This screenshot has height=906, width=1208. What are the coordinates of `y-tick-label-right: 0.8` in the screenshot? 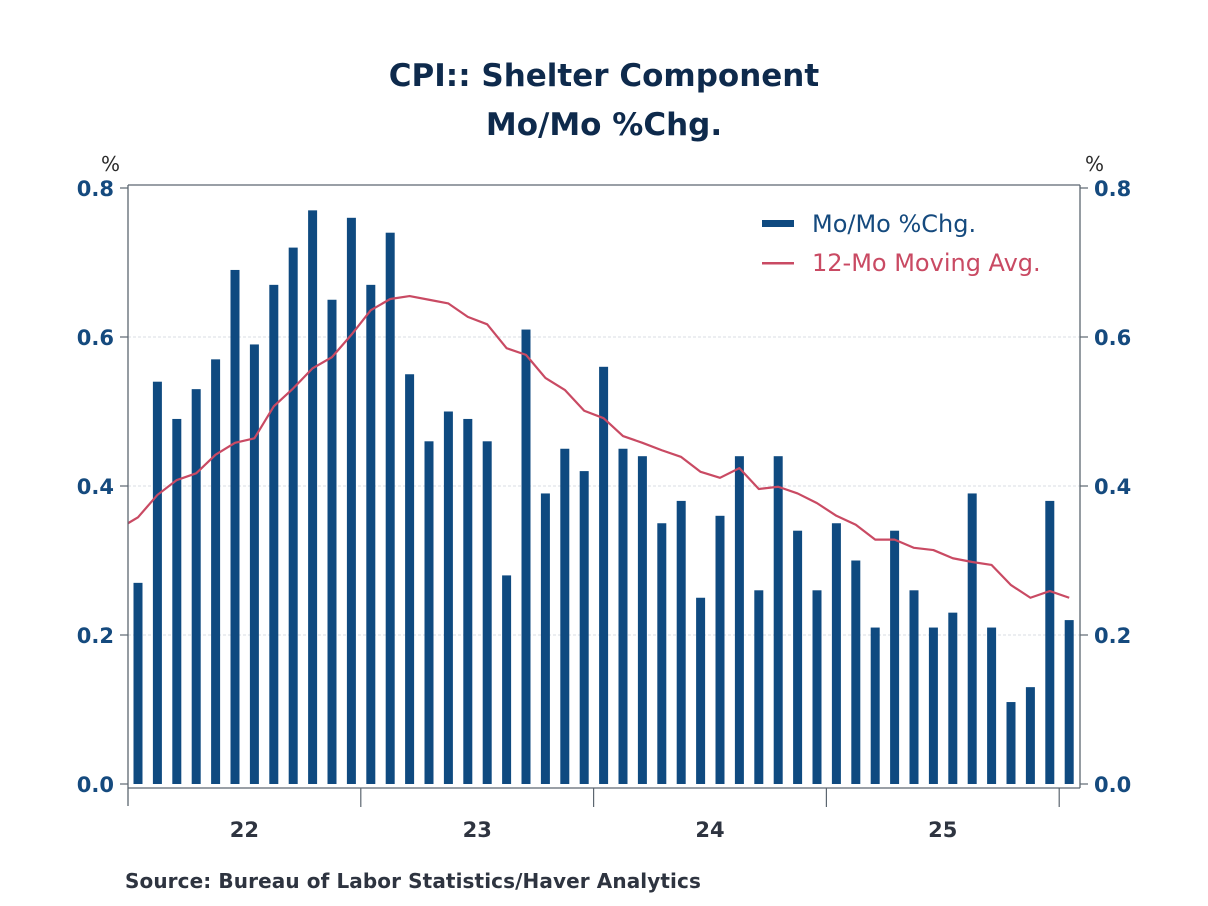 It's located at (1112, 189).